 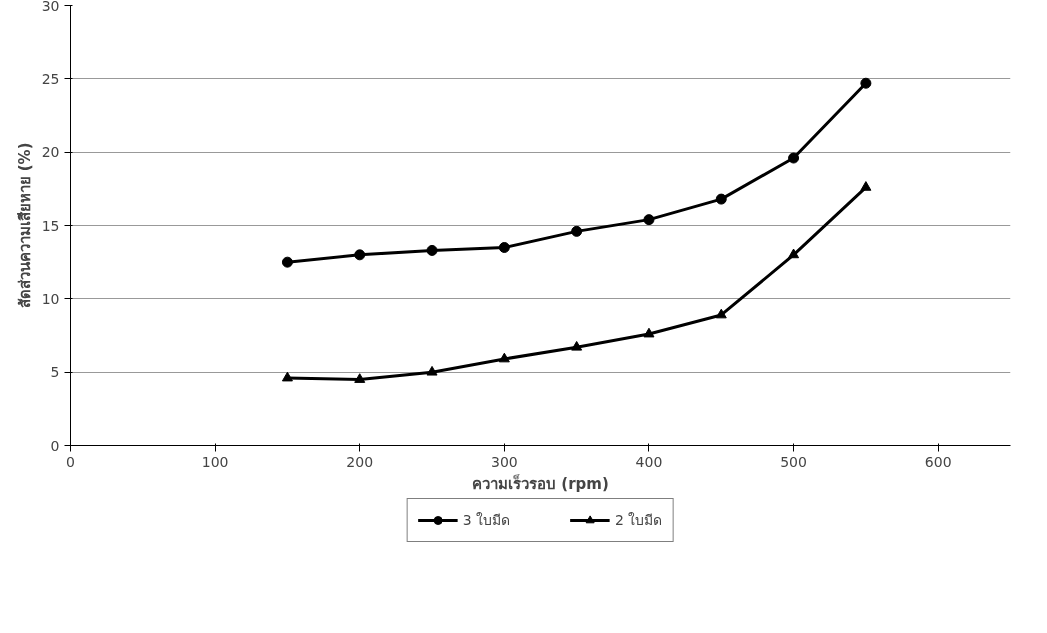 What do you see at coordinates (649, 461) in the screenshot?
I see `x-tick-label: 400` at bounding box center [649, 461].